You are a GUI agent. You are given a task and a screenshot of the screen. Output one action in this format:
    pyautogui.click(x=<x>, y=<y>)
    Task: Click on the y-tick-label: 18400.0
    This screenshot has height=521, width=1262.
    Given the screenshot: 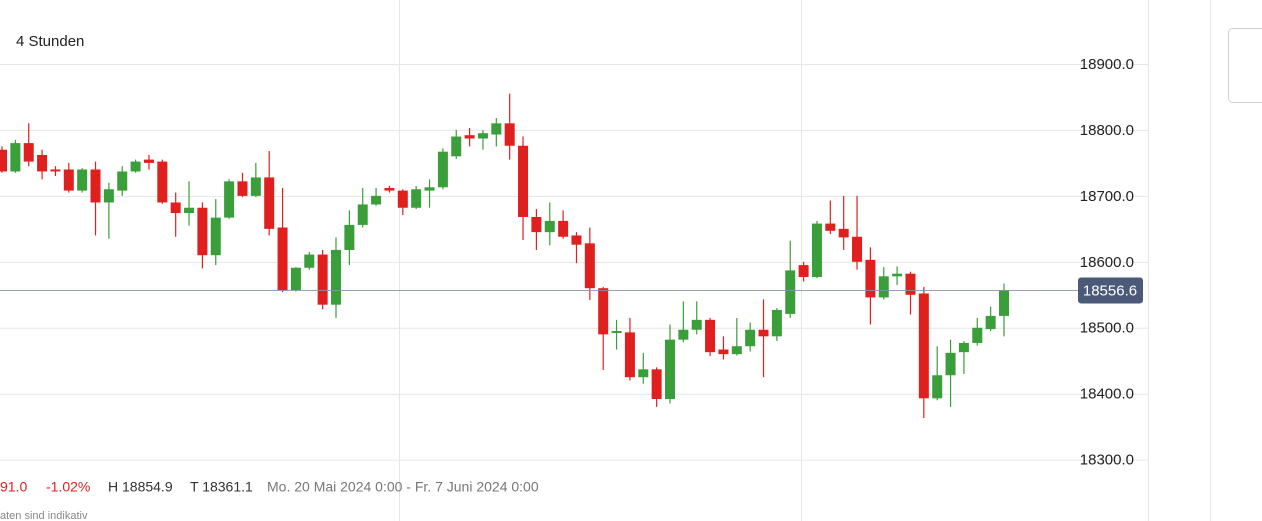 What is the action you would take?
    pyautogui.click(x=1107, y=394)
    